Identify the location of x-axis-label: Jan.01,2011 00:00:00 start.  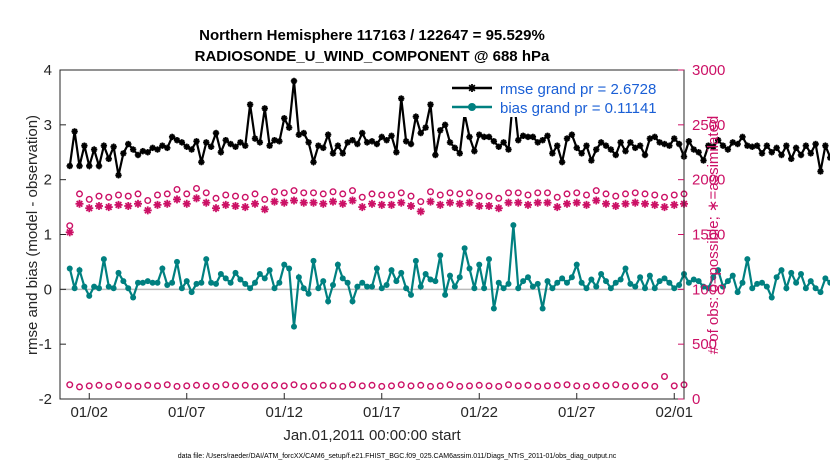
(372, 435).